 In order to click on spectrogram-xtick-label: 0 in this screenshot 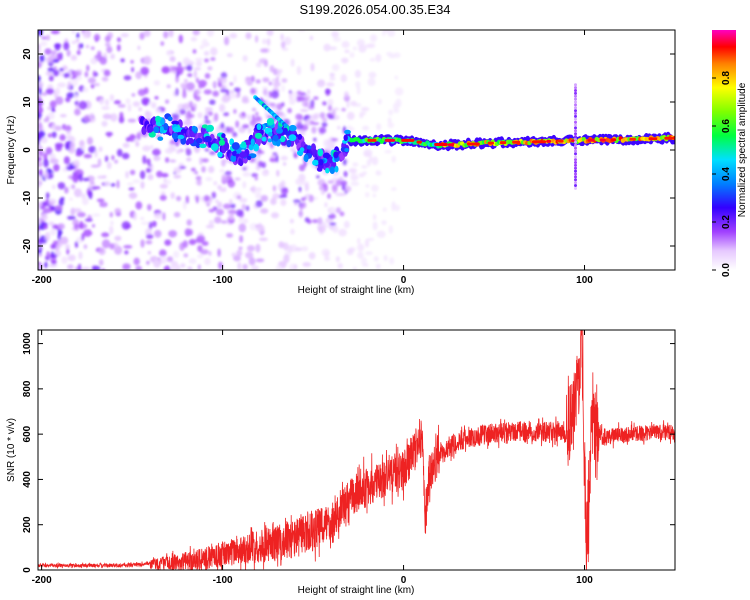, I will do `click(404, 280)`.